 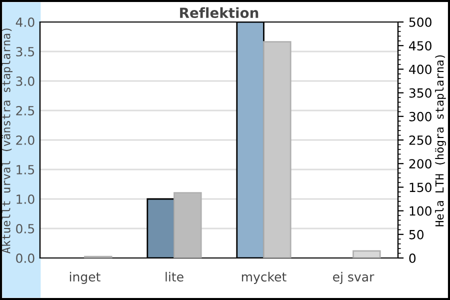 What do you see at coordinates (420, 140) in the screenshot?
I see `y2-tick-label: 250` at bounding box center [420, 140].